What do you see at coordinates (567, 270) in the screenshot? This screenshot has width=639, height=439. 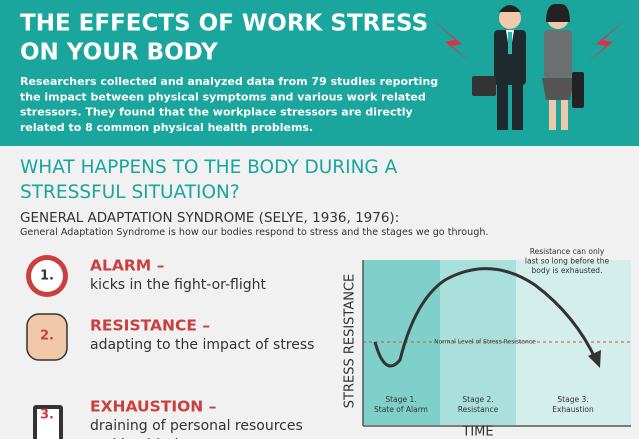 I see `annotation: body is exhausted.` at bounding box center [567, 270].